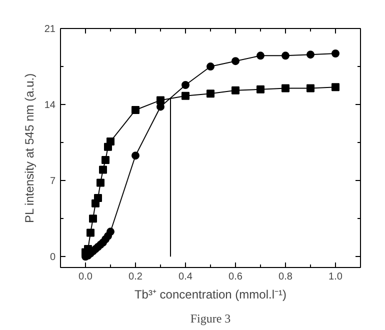  What do you see at coordinates (50, 29) in the screenshot?
I see `y-tick-label: 21` at bounding box center [50, 29].